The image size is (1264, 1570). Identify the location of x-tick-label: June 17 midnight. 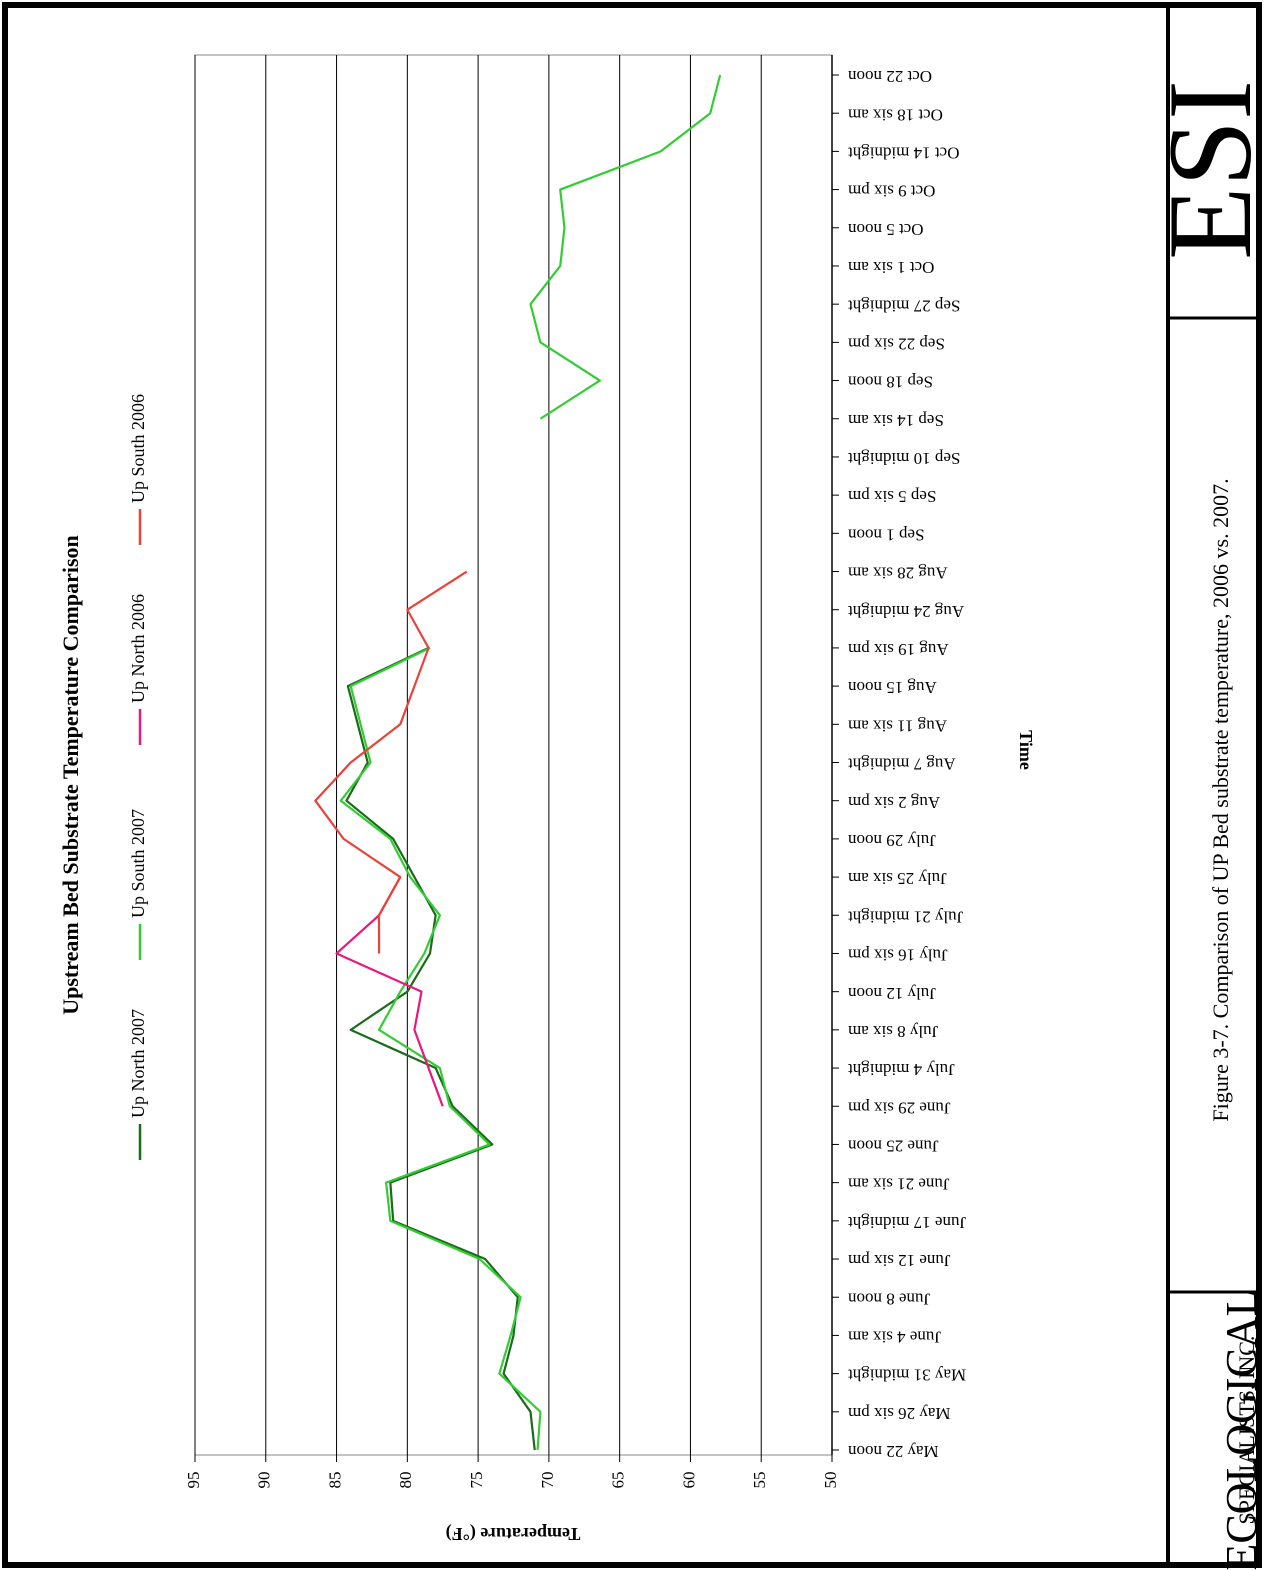
(907, 1222).